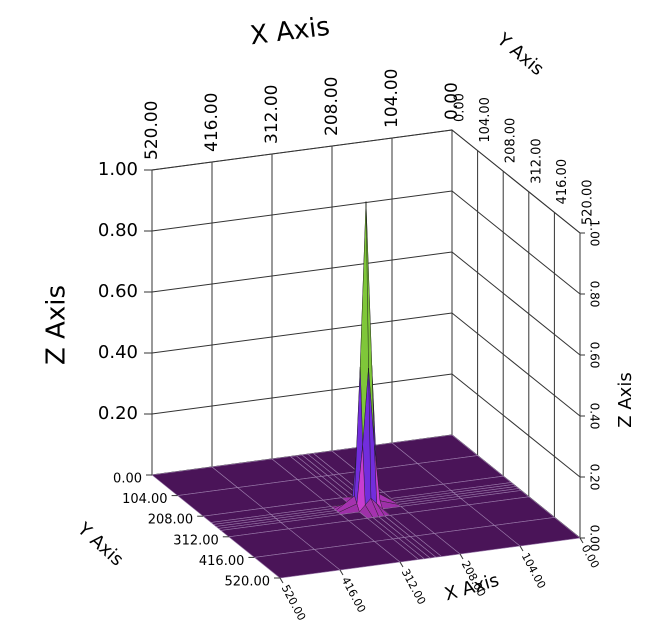 The height and width of the screenshot is (630, 671). What do you see at coordinates (520, 54) in the screenshot?
I see `y-axis-title-top: Y Axis` at bounding box center [520, 54].